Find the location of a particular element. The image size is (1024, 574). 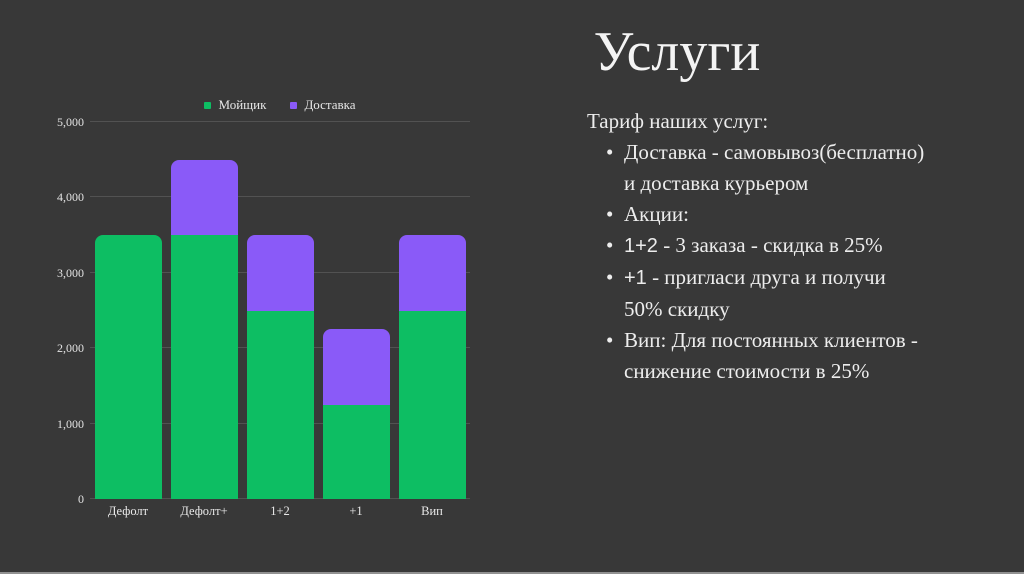

bullet-text: 50% скидку is located at coordinates (677, 309).